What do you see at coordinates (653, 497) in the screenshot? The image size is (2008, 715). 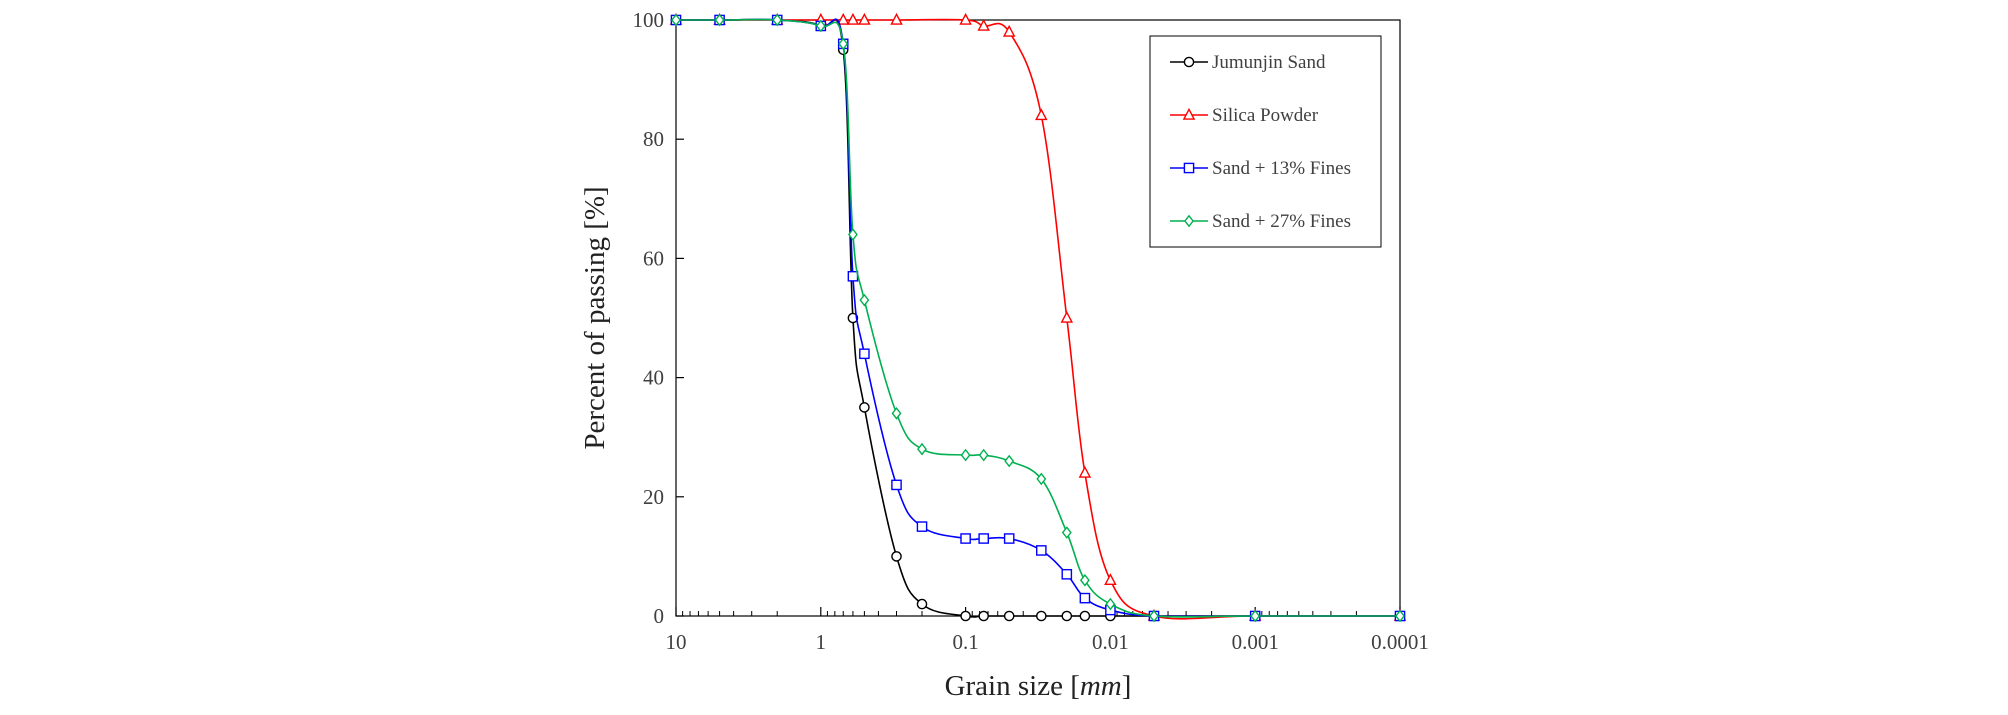 I see `y-tick-label: 20` at bounding box center [653, 497].